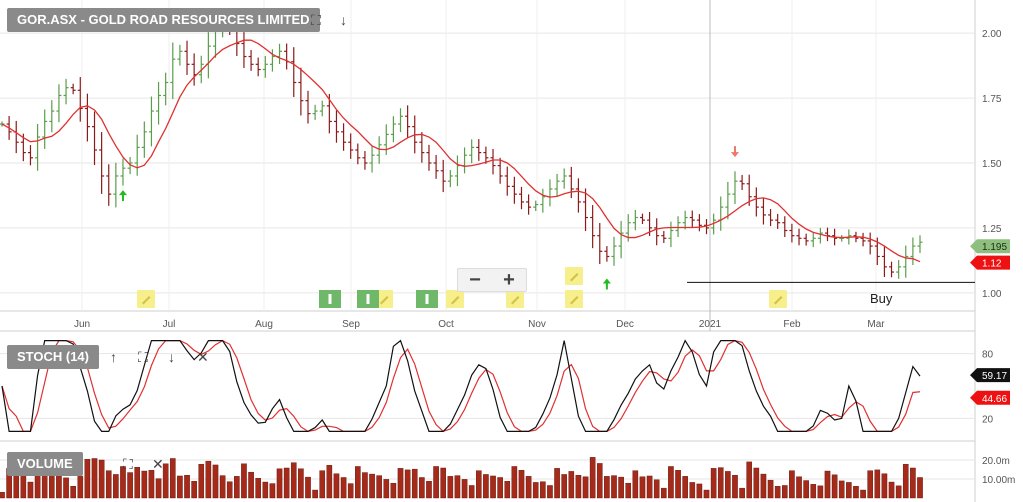 The image size is (1023, 502). I want to click on volume-panel-title: VOLUME, so click(45, 464).